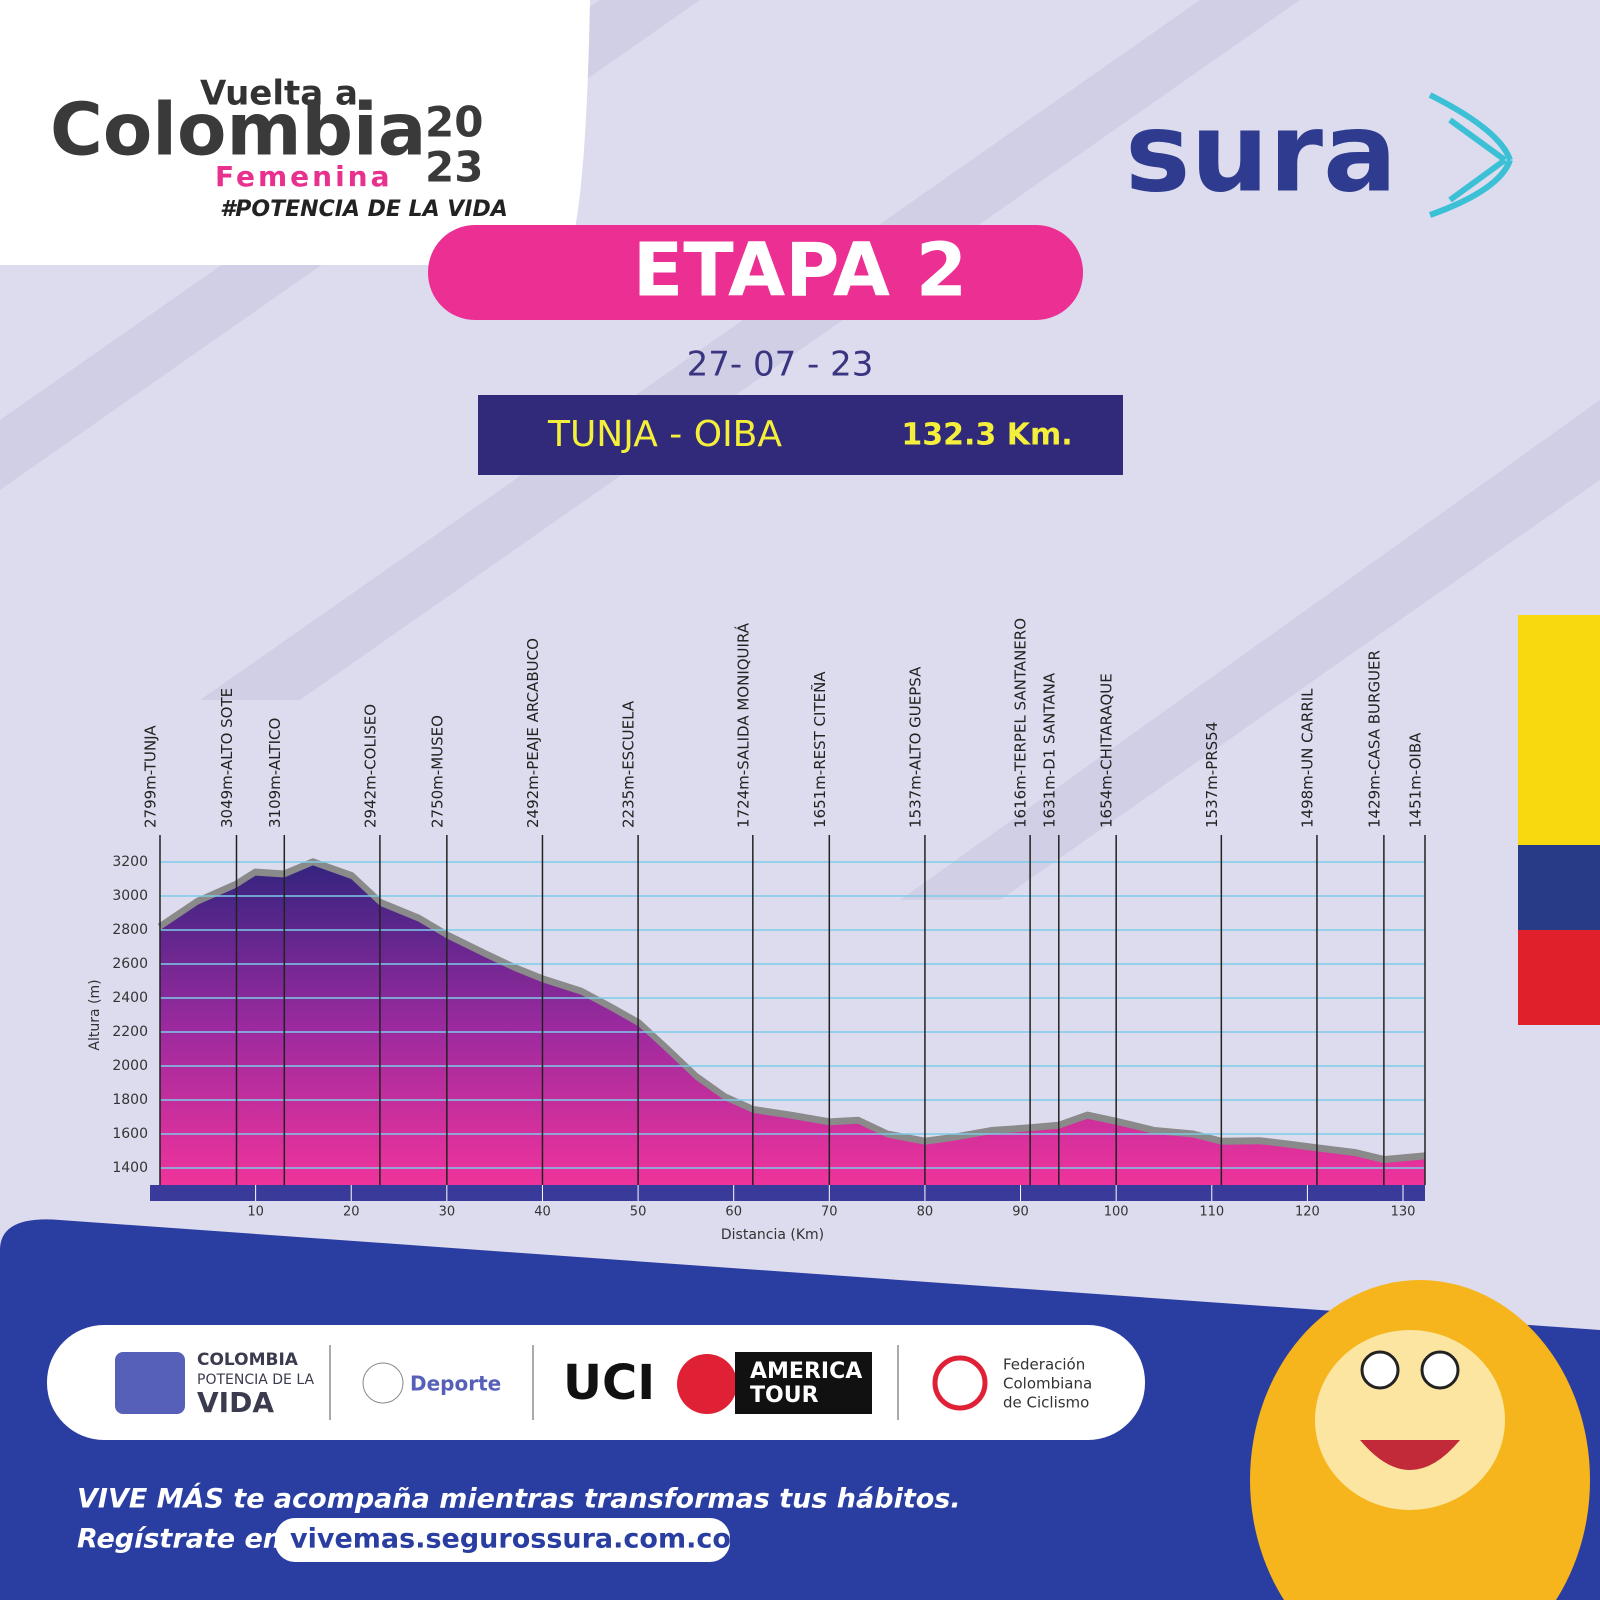  I want to click on partner-text: VIDA, so click(235, 1402).